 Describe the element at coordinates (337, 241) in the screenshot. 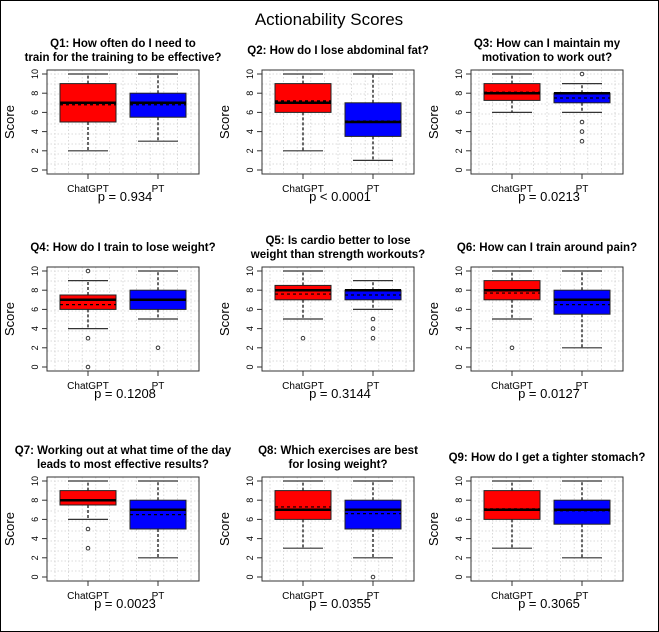

I see `panel-title-line: Q5: Is cardio better to lose` at that location.